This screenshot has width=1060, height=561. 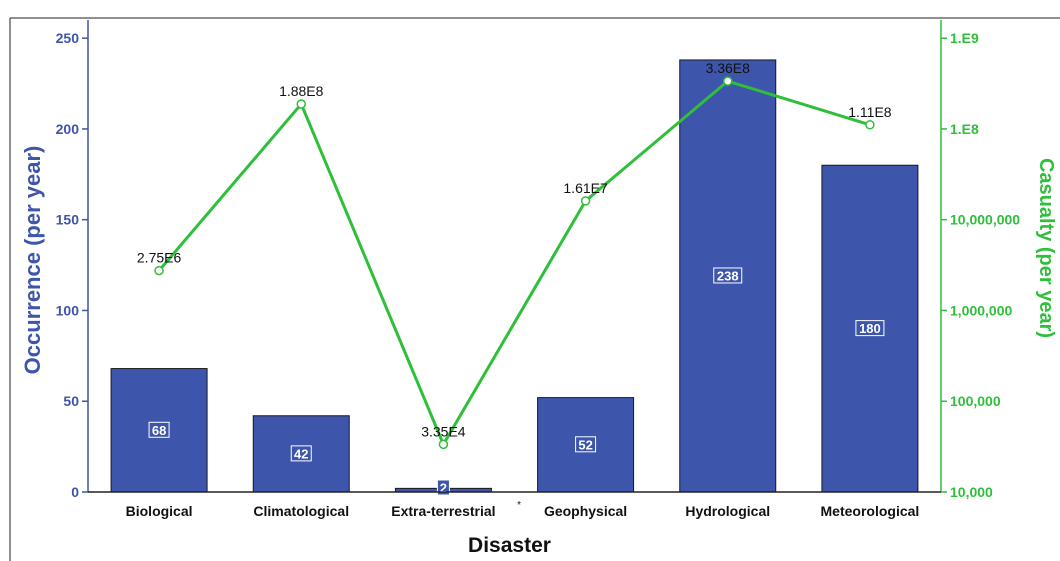 I want to click on y-right-tick-label: 1.E9, so click(x=964, y=38).